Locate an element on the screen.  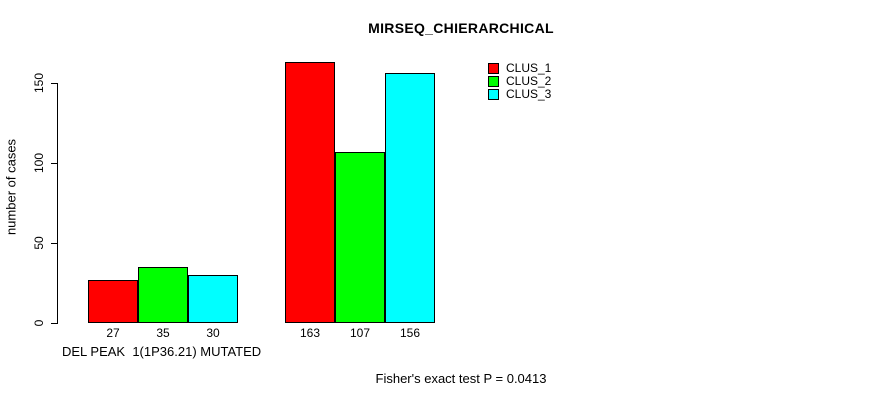
legend-label: CLUS_3 is located at coordinates (529, 94).